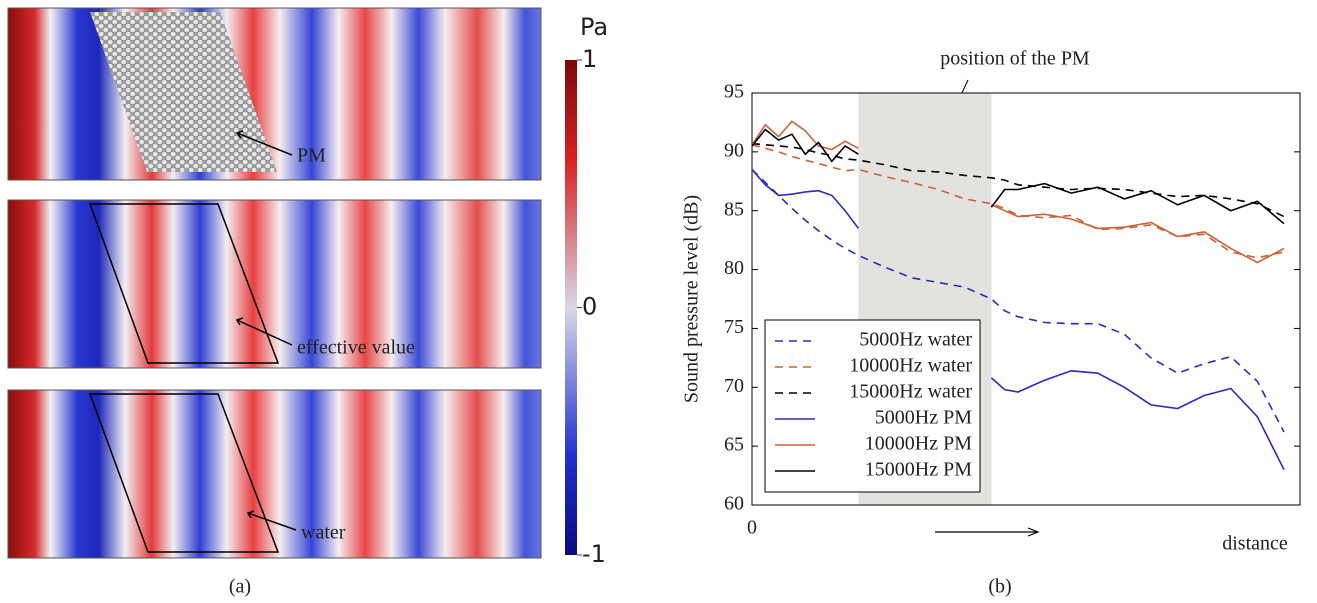 This screenshot has width=1317, height=603. Describe the element at coordinates (734, 209) in the screenshot. I see `y-tick-label: 85` at that location.